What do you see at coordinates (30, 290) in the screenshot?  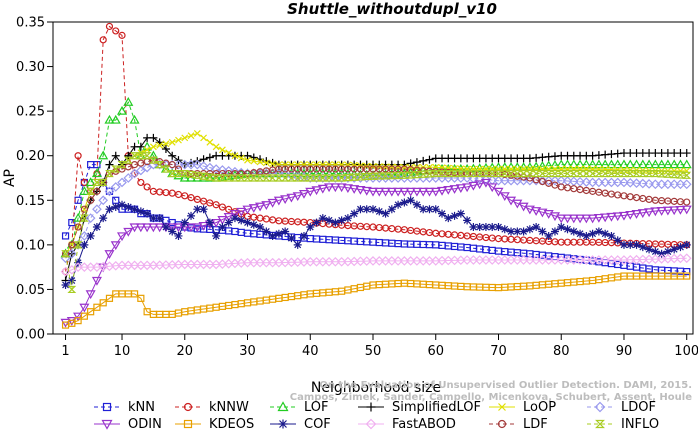 I see `y-tick-label: 0.05` at bounding box center [30, 290].